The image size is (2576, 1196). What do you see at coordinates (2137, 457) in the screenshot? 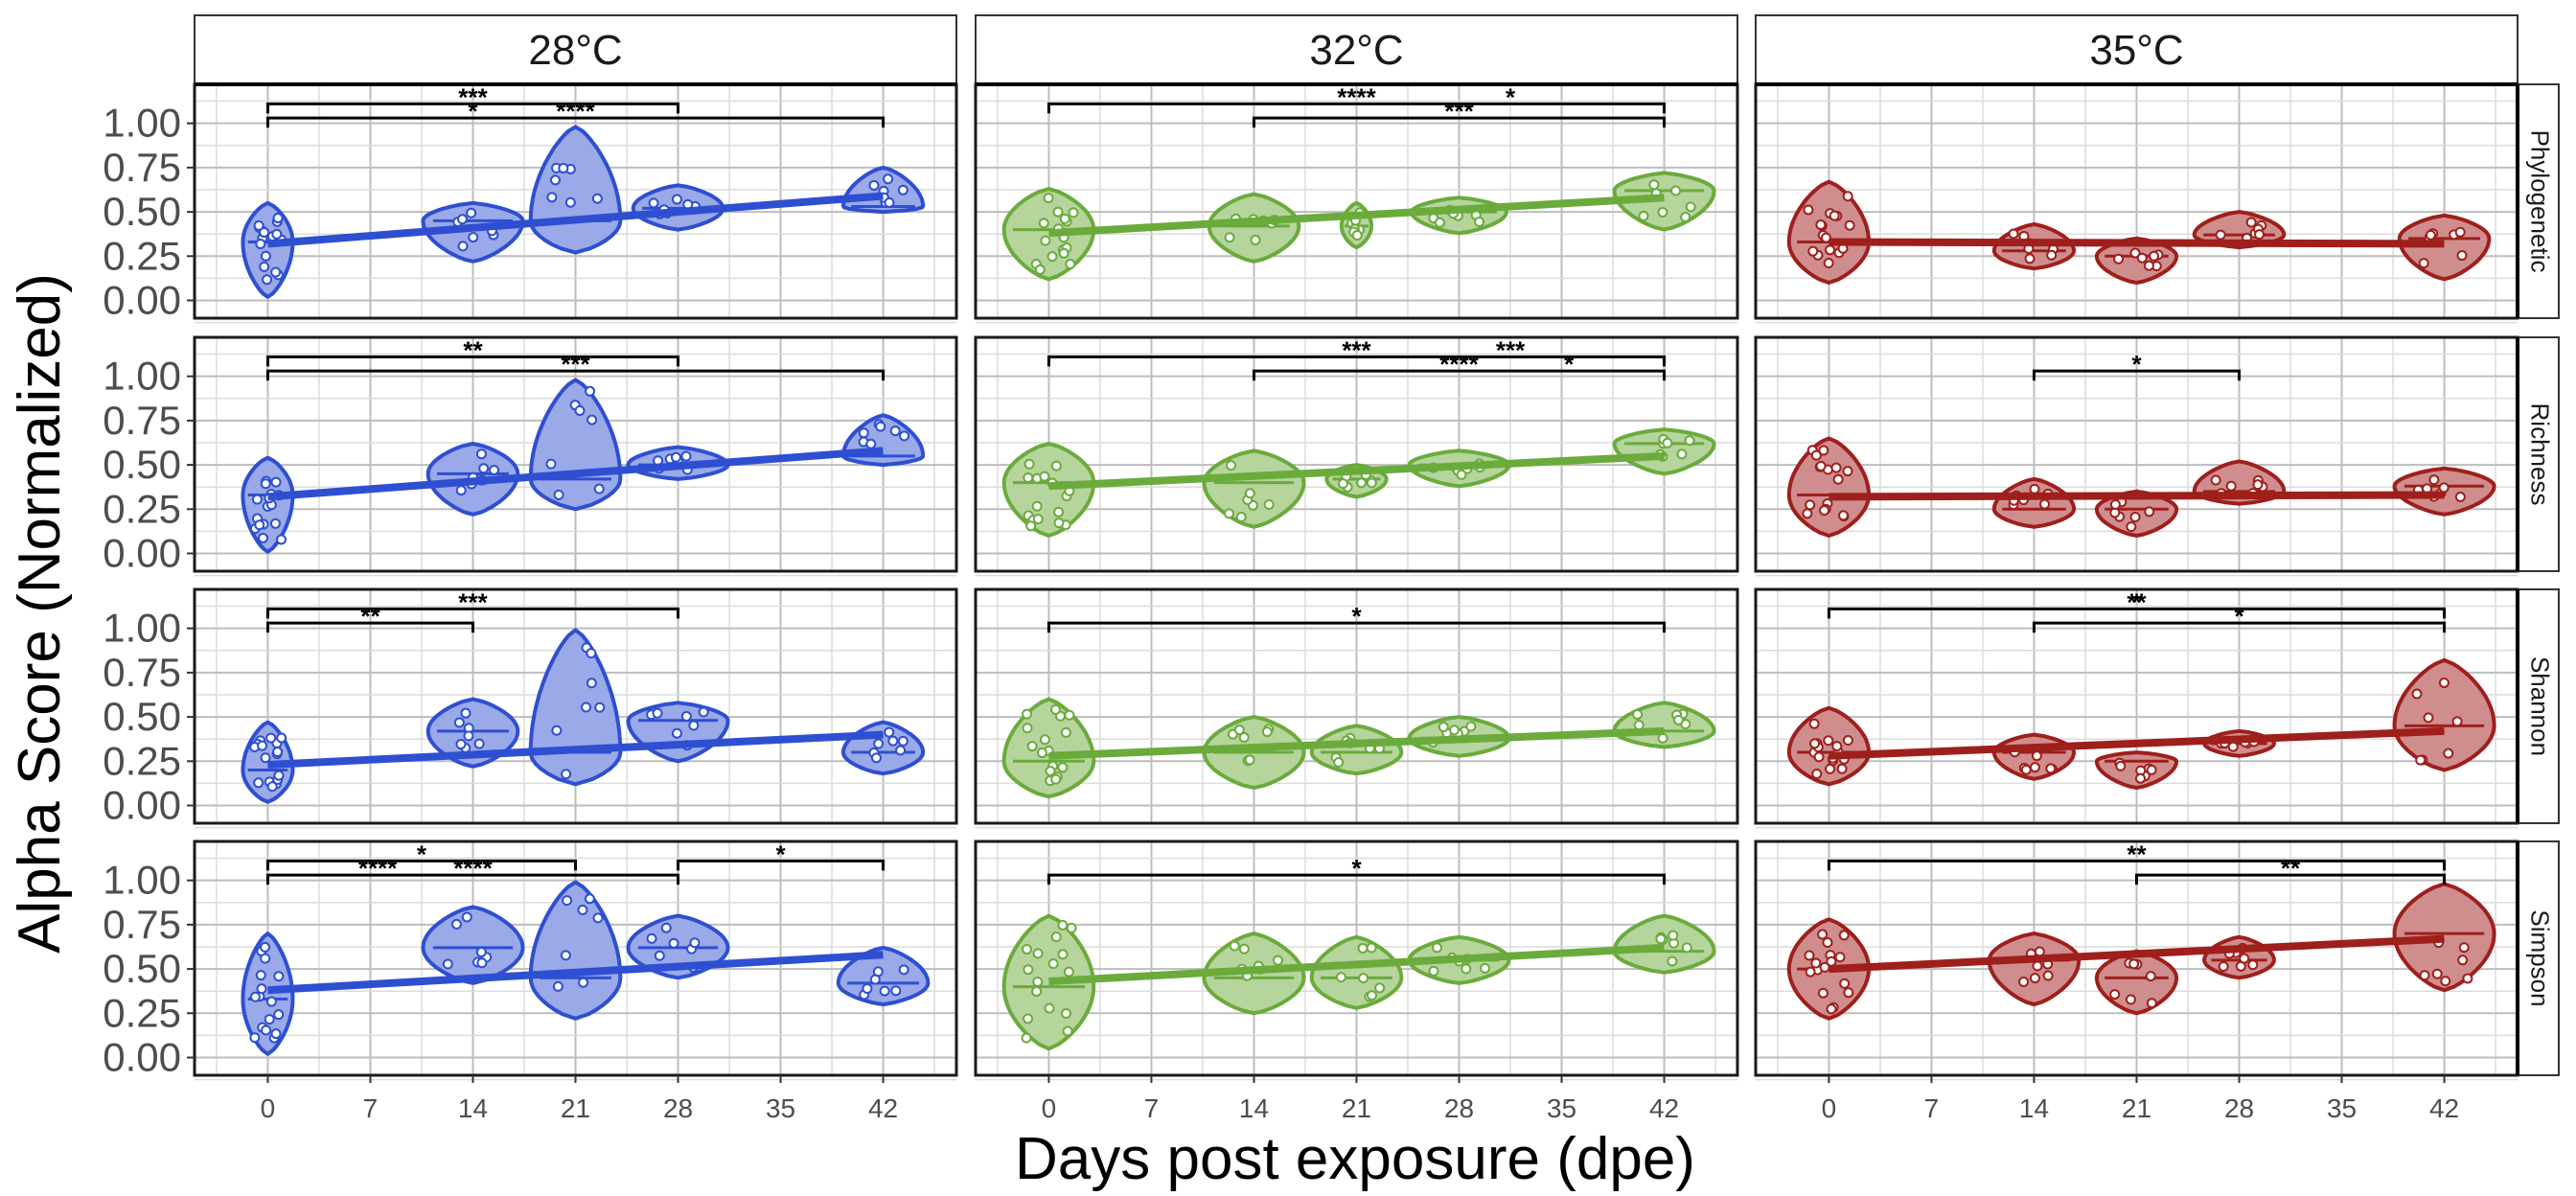
I see `panel-grid-lines` at bounding box center [2137, 457].